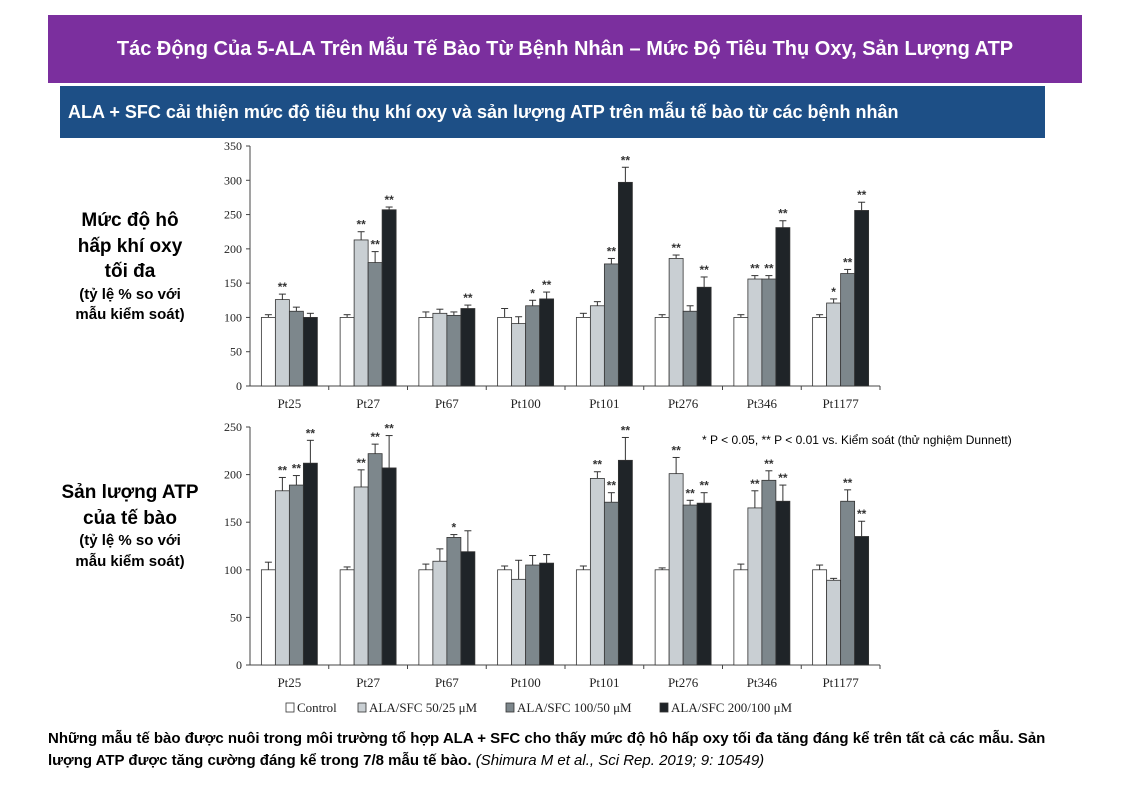  What do you see at coordinates (317, 707) in the screenshot?
I see `legend-label: Control` at bounding box center [317, 707].